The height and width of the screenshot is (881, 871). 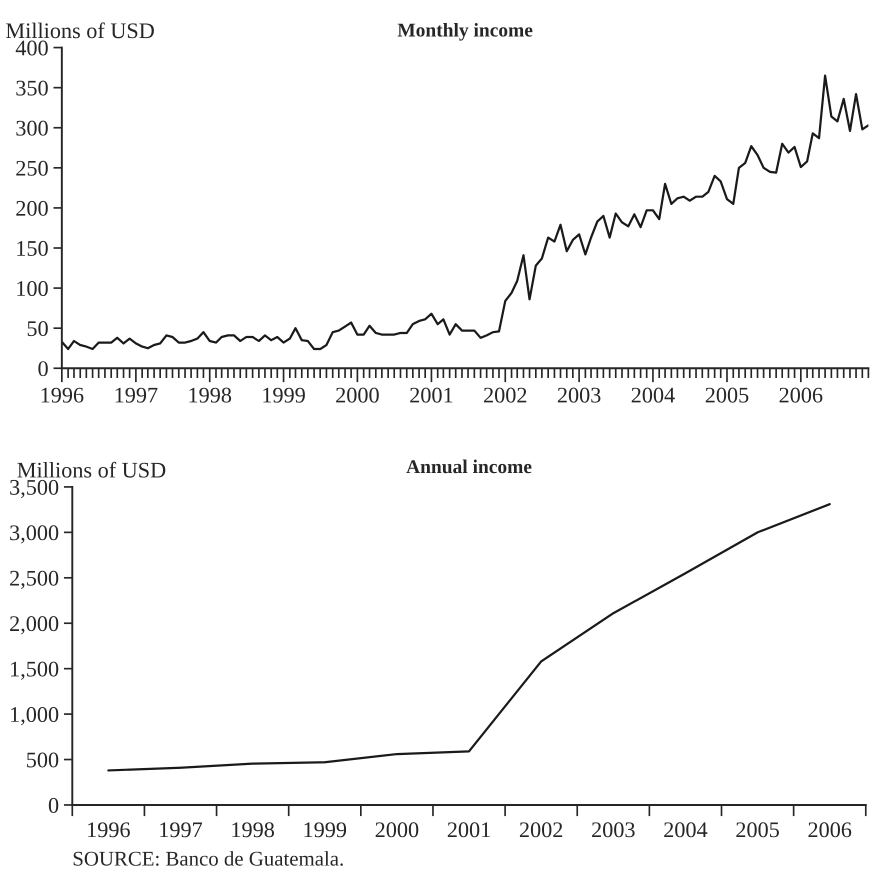 What do you see at coordinates (32, 288) in the screenshot?
I see `y-tick-label: 100` at bounding box center [32, 288].